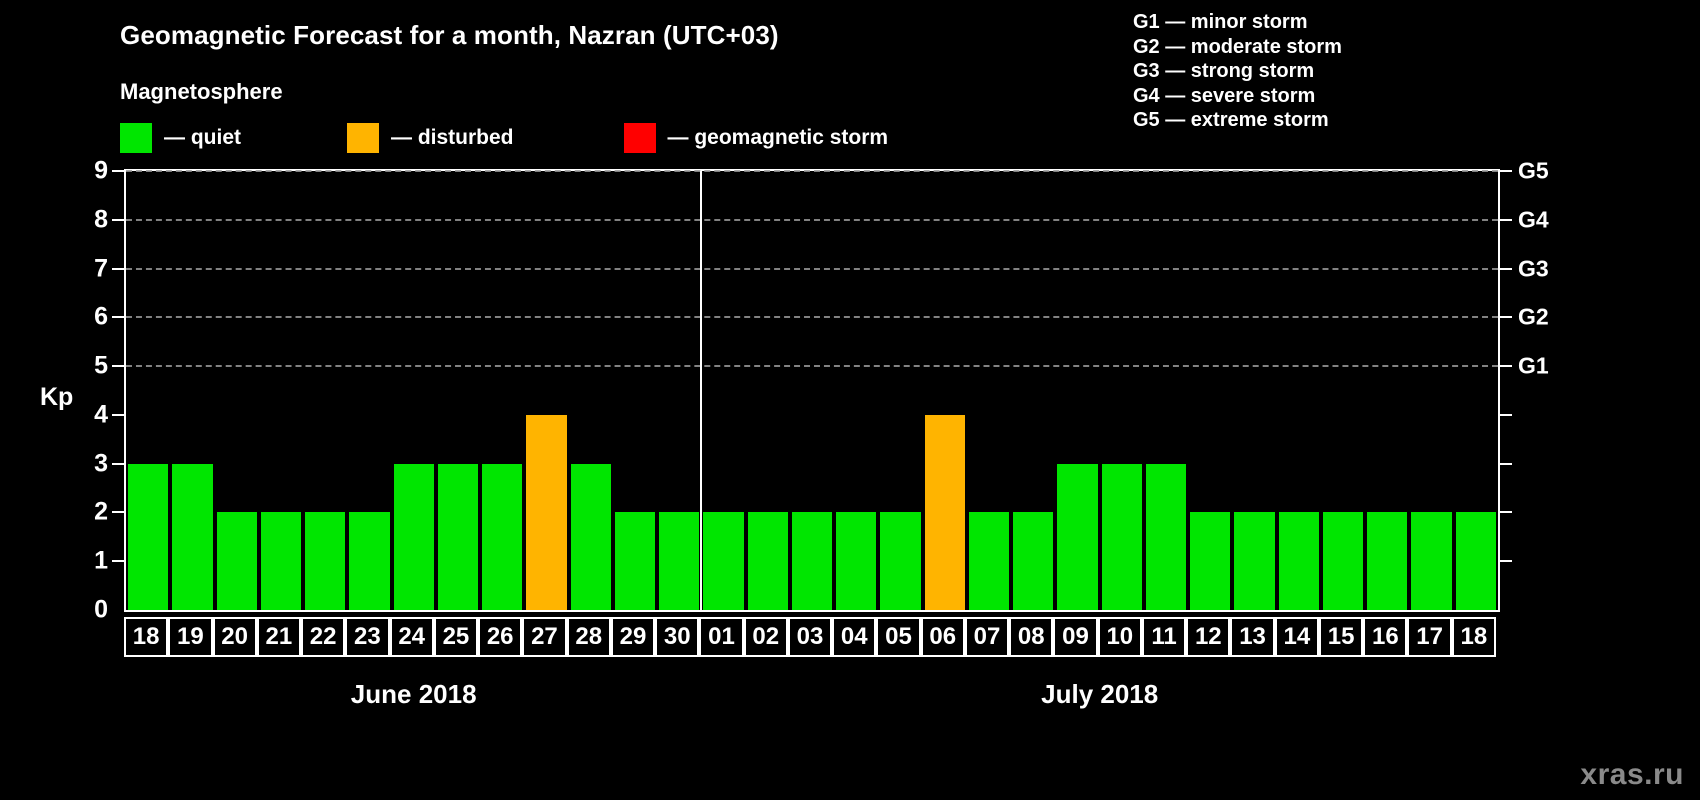 The height and width of the screenshot is (800, 1700). What do you see at coordinates (1208, 637) in the screenshot?
I see `date-cell-july-12: 12` at bounding box center [1208, 637].